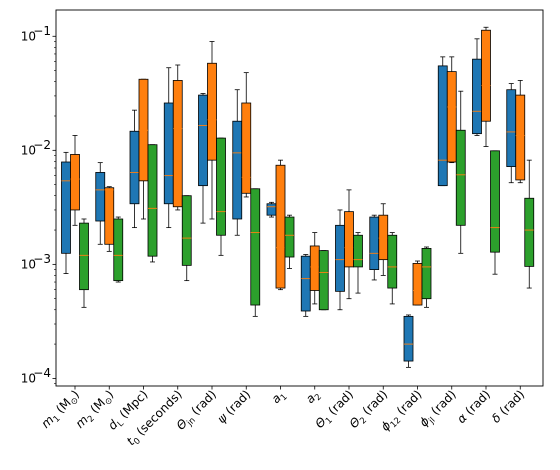  I want to click on y-tick-exponent: −2, so click(42, 145).